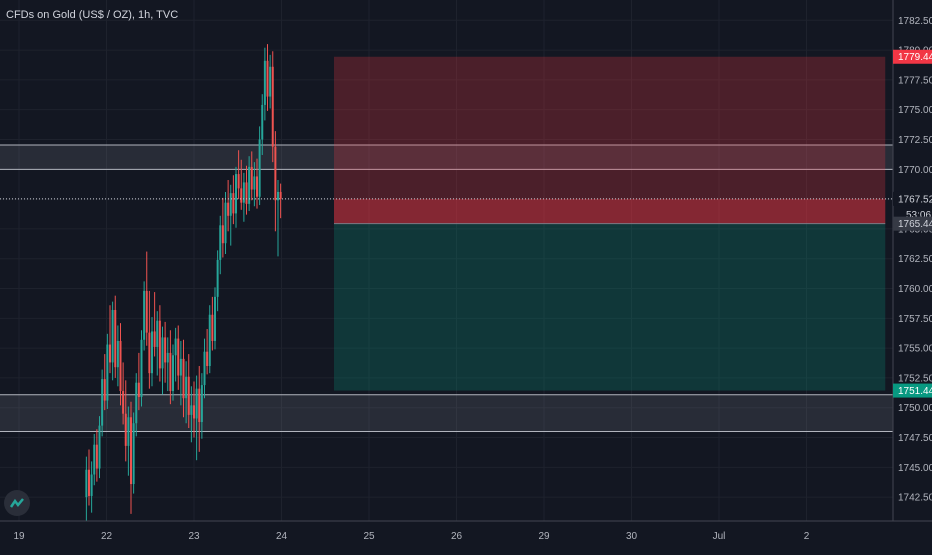 This screenshot has width=932, height=555. Describe the element at coordinates (466, 535) in the screenshot. I see `time-axis` at that location.